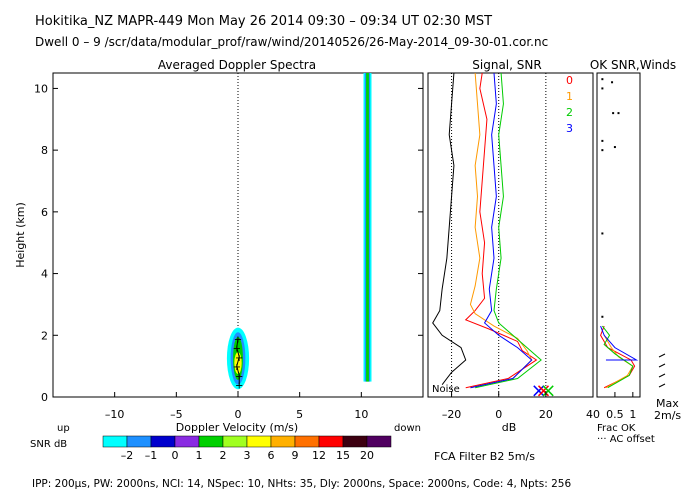  Describe the element at coordinates (237, 367) in the screenshot. I see `spectra-peak-marker-2: +` at that location.